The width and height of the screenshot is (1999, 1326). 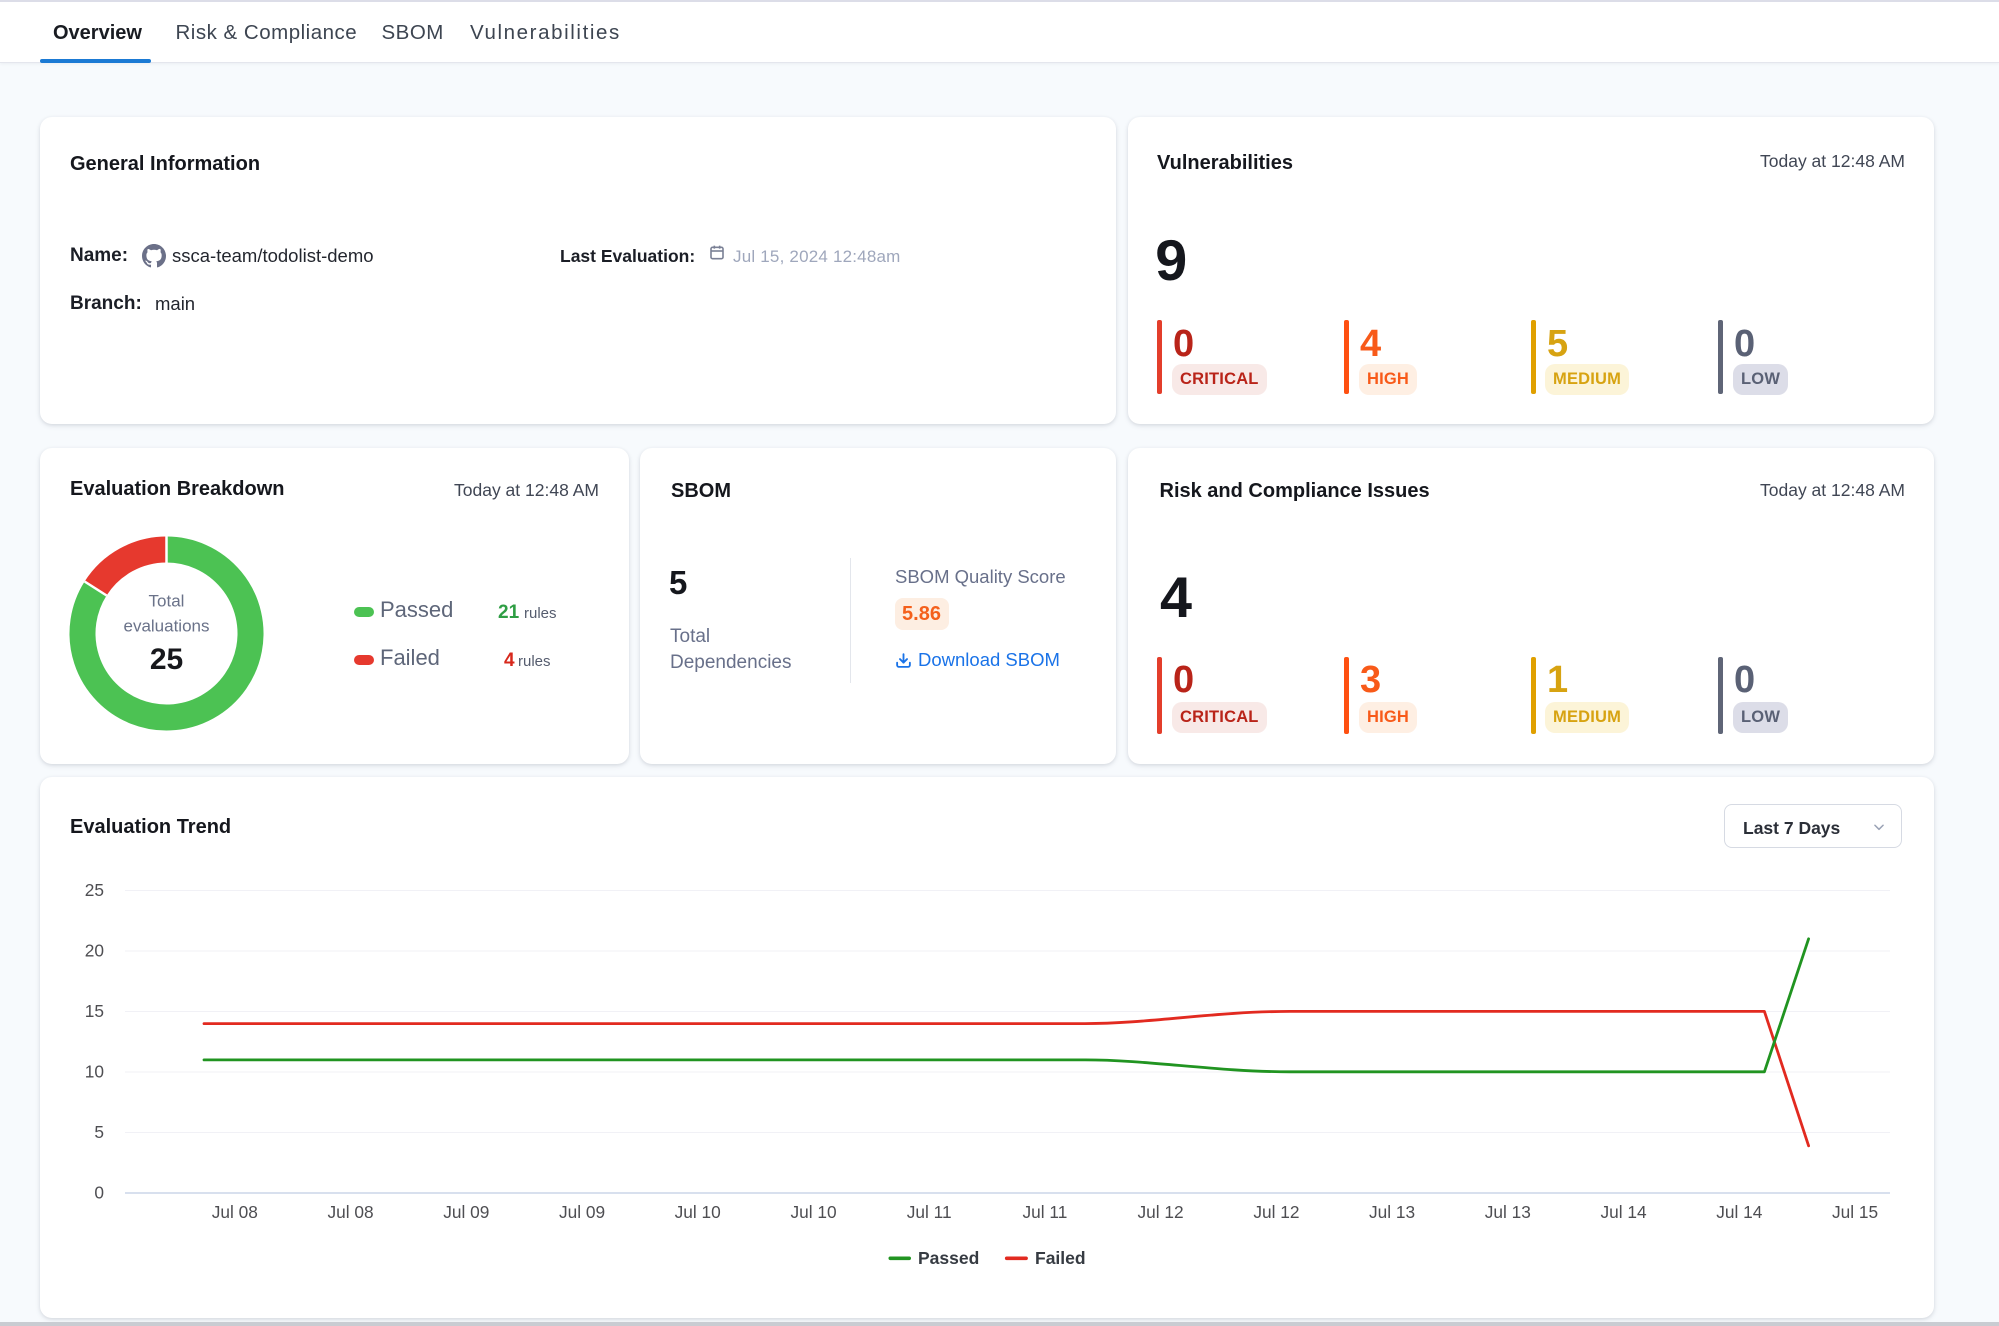 I want to click on svg-text: Total, so click(x=167, y=601).